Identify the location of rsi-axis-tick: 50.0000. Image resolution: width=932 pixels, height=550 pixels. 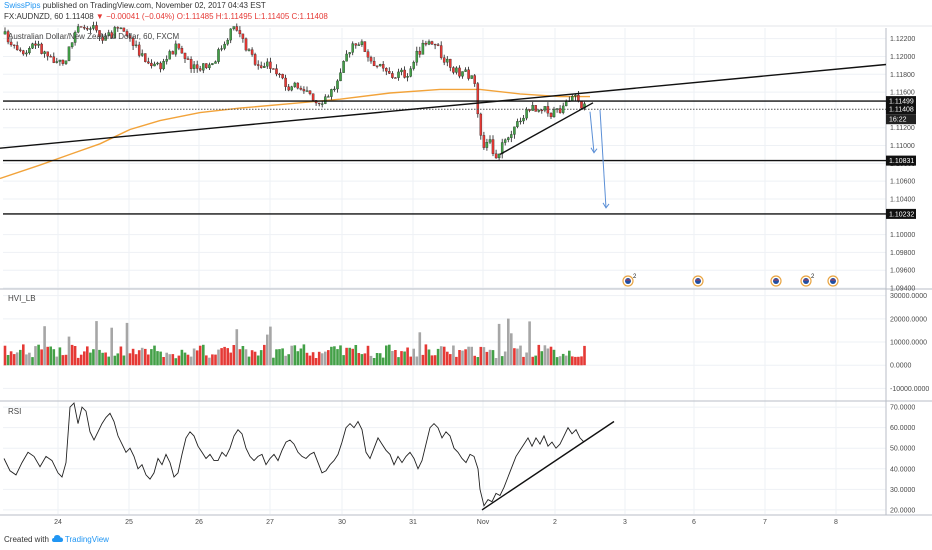
(902, 449).